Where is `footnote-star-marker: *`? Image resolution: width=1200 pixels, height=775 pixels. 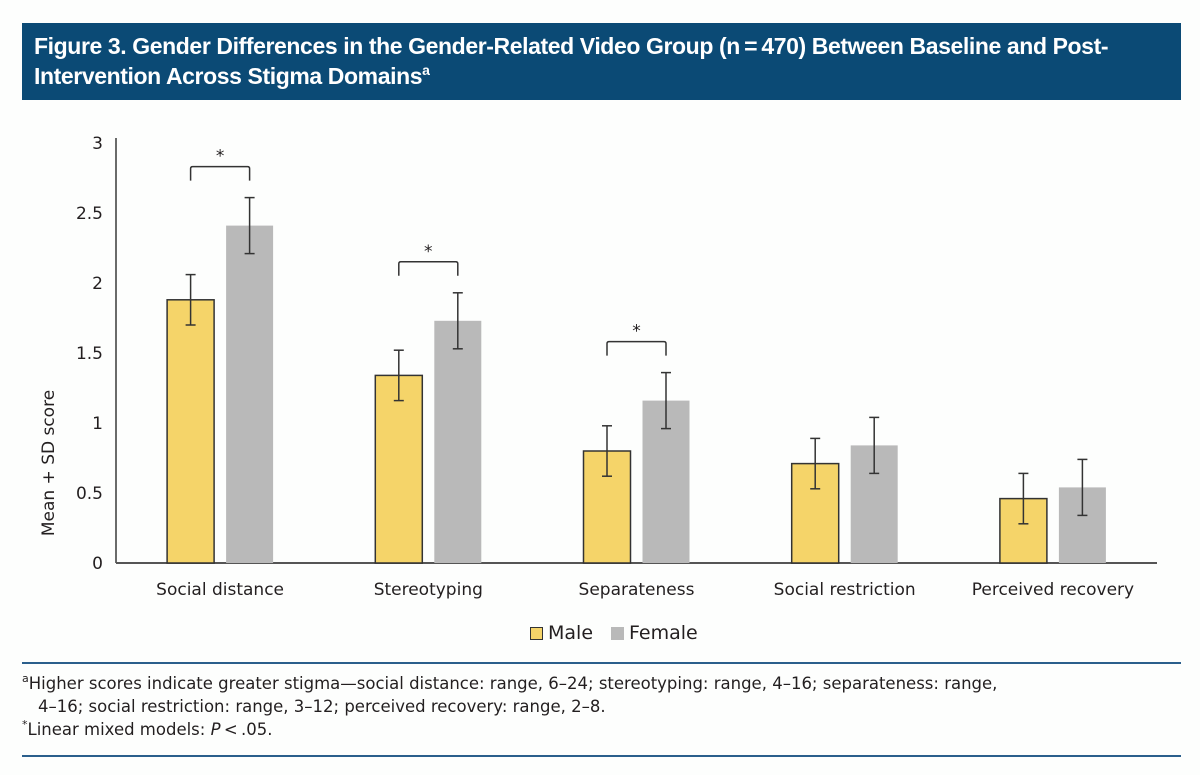
footnote-star-marker: * is located at coordinates (25, 724).